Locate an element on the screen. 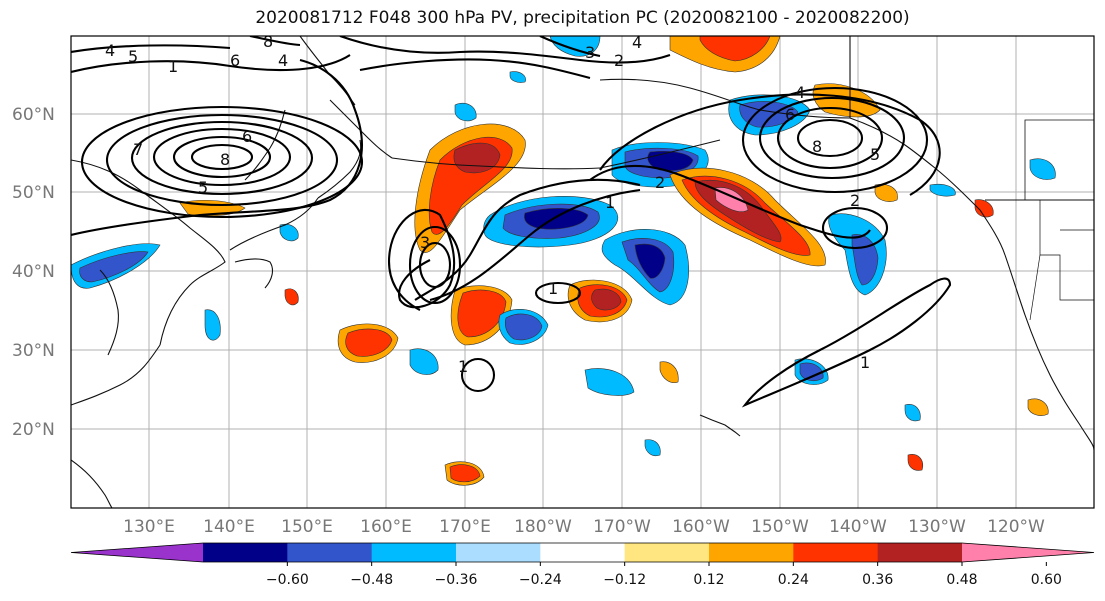  lon-label: 170°W is located at coordinates (622, 527).